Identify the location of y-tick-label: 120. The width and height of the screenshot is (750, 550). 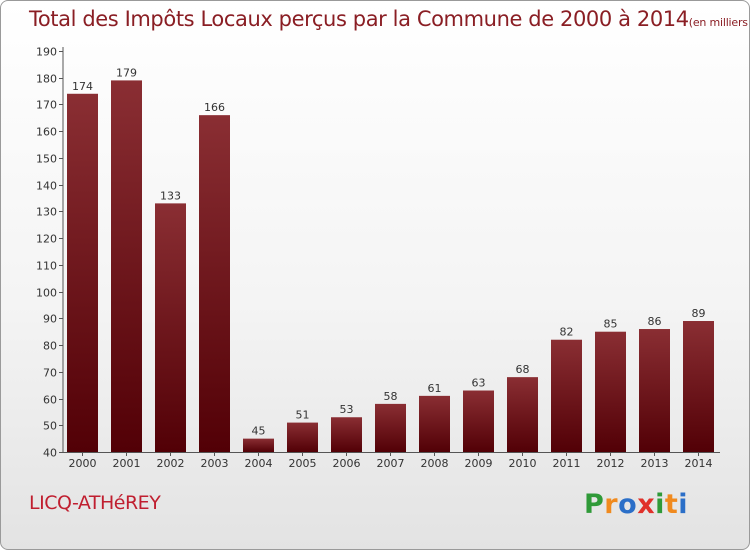
(46, 239).